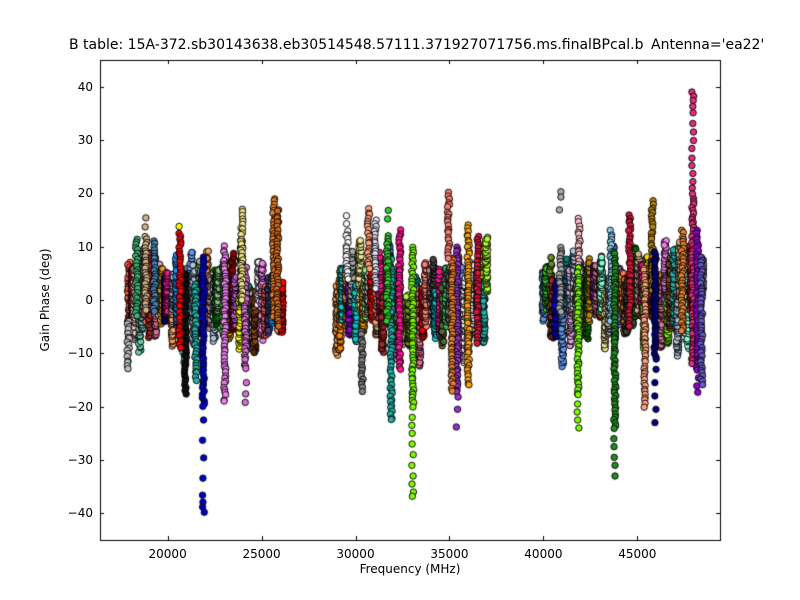 The width and height of the screenshot is (800, 600). Describe the element at coordinates (80, 406) in the screenshot. I see `y-tick-label: −20` at that location.